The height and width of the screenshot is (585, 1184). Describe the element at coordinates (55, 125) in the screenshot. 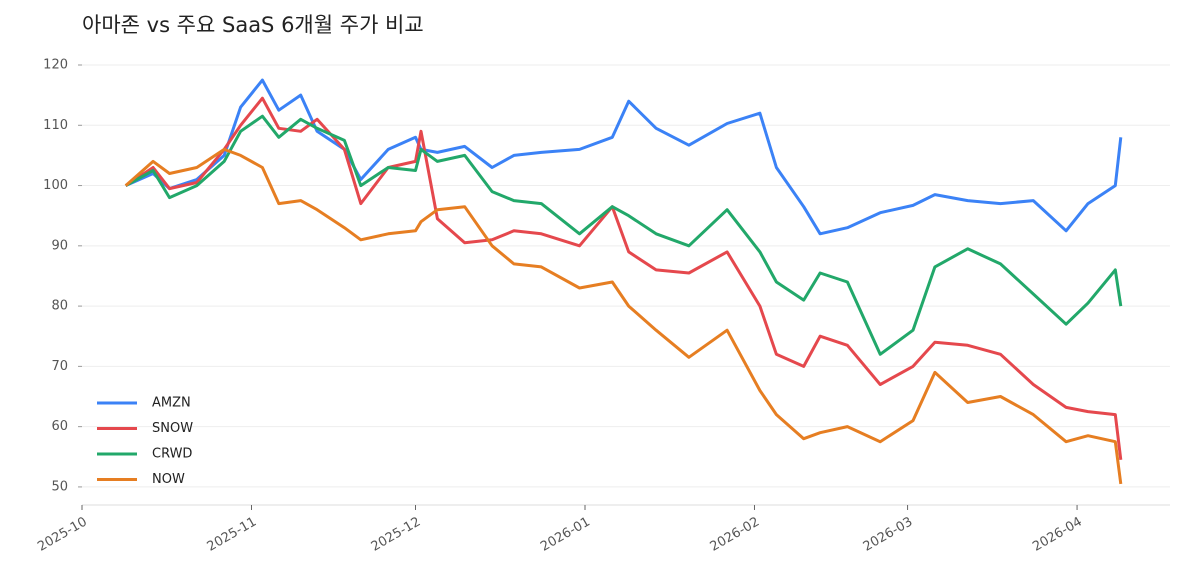

I see `y-tick-label: 110` at that location.